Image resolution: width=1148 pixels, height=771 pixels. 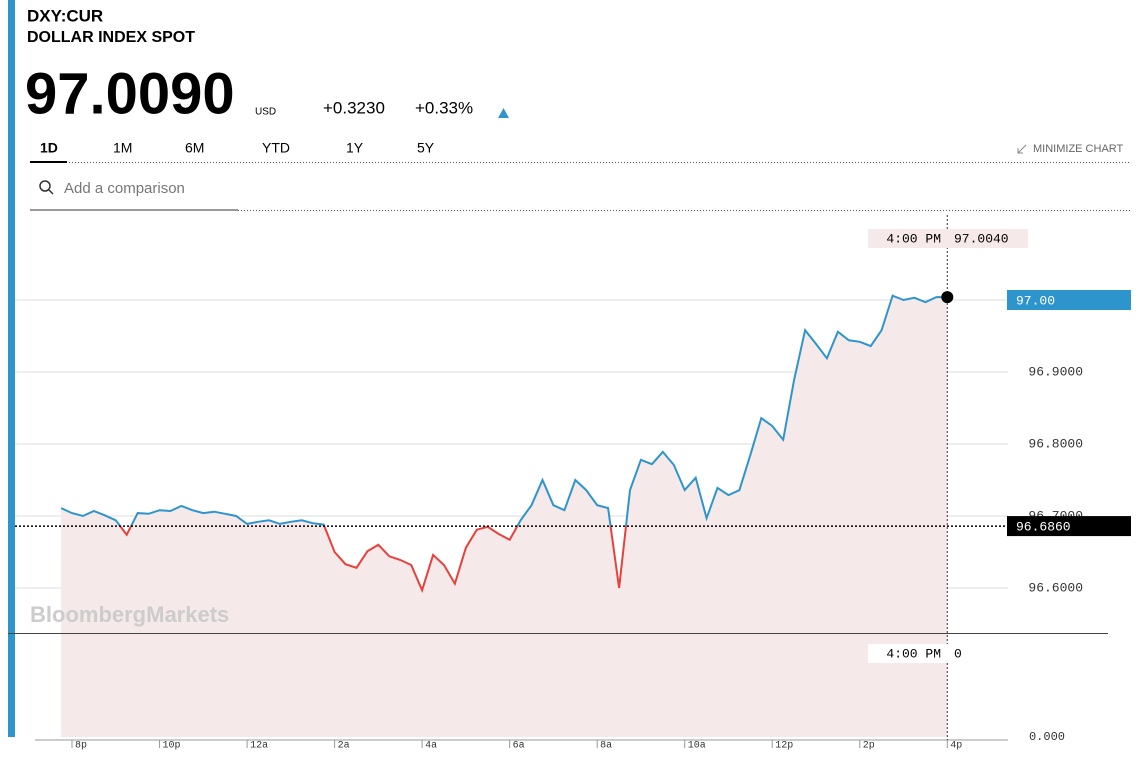 I want to click on last-value-label: 97.00, so click(x=1035, y=300).